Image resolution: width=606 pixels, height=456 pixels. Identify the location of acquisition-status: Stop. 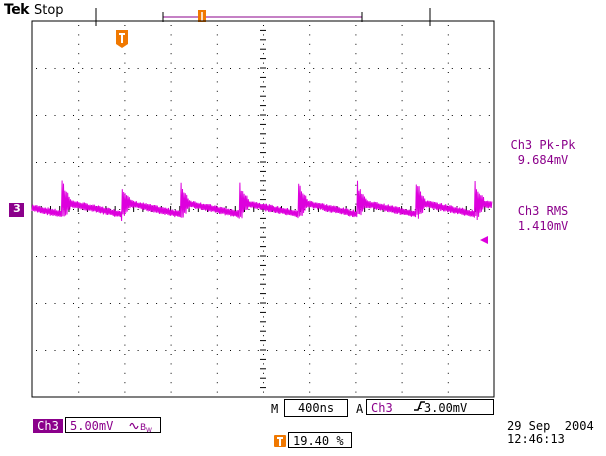
(49, 10).